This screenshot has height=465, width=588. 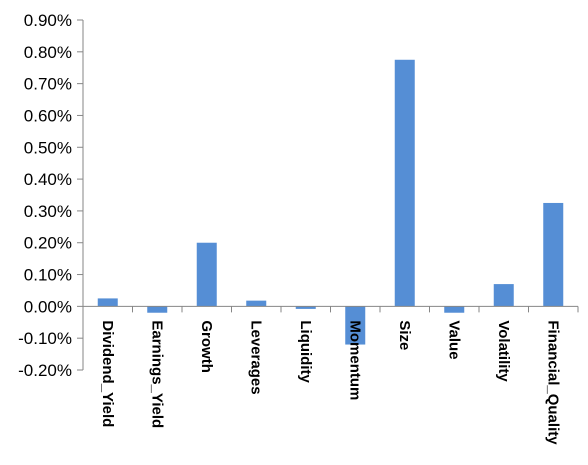 What do you see at coordinates (48, 211) in the screenshot?
I see `y-tick-label: 0.30%` at bounding box center [48, 211].